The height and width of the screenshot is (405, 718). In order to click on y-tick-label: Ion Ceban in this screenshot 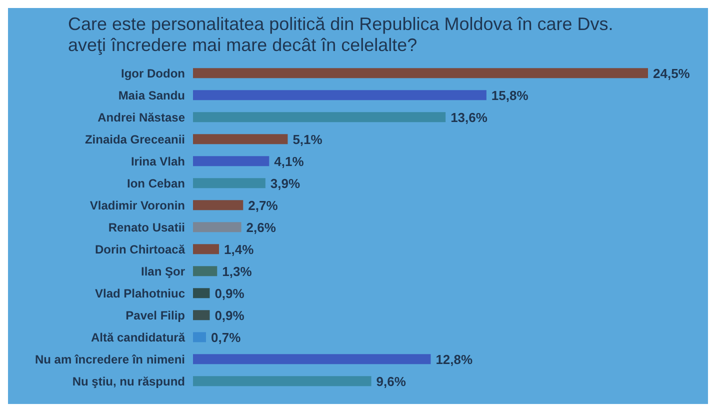, I will do `click(155, 183)`.